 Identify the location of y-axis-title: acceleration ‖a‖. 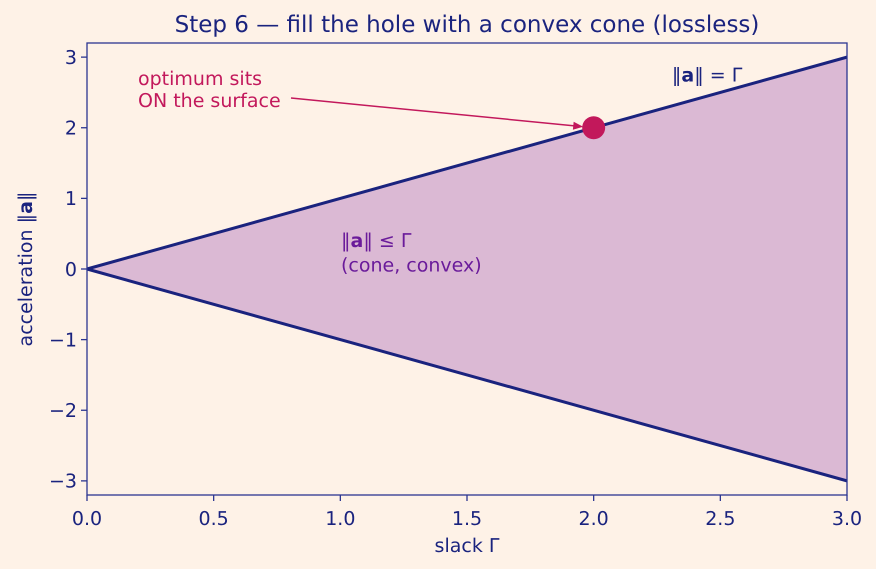
(26, 269).